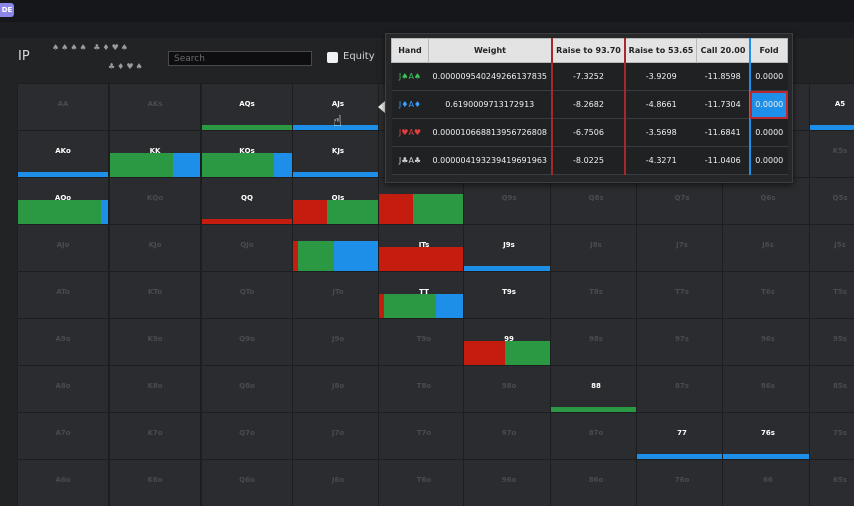 This screenshot has width=854, height=506. I want to click on suit-filter-row-2: ♣♦♥♠, so click(126, 66).